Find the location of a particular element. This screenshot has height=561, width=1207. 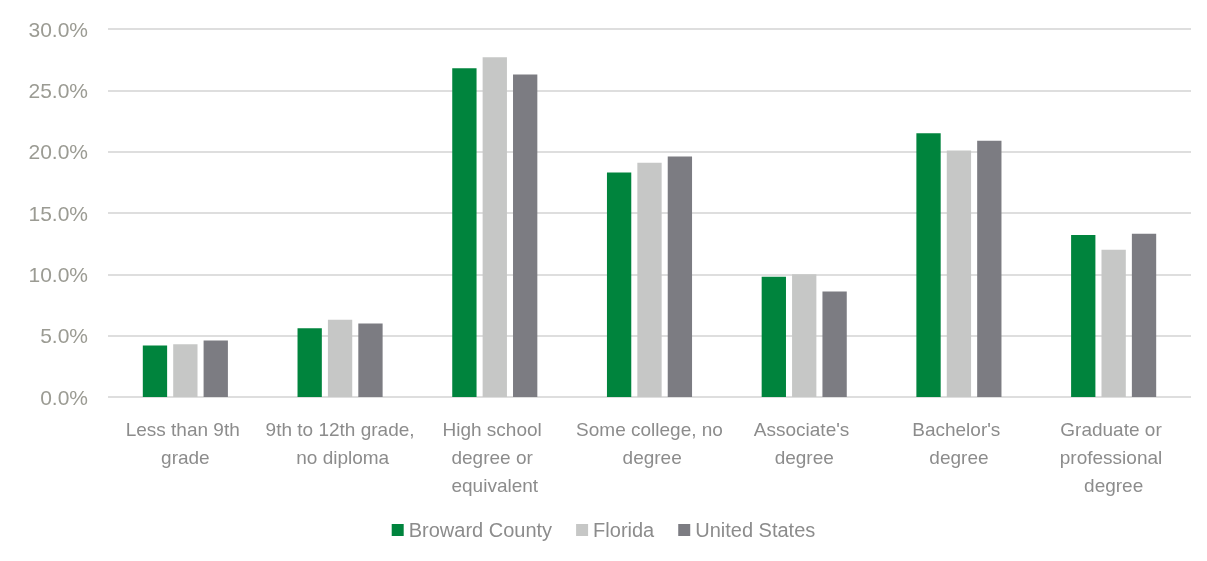

y-tick-label: 0.0% is located at coordinates (64, 397).